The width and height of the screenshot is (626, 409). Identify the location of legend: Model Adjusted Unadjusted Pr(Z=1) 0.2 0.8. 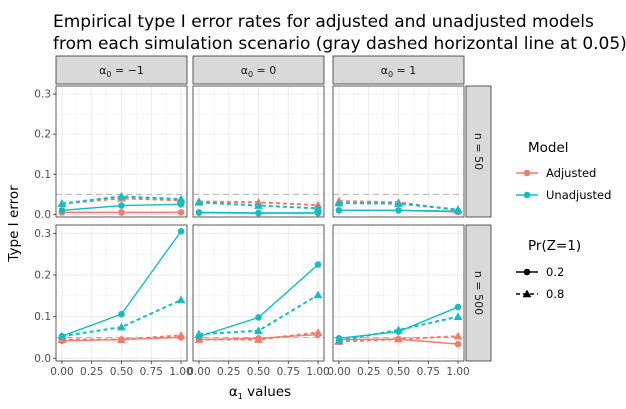
(563, 220).